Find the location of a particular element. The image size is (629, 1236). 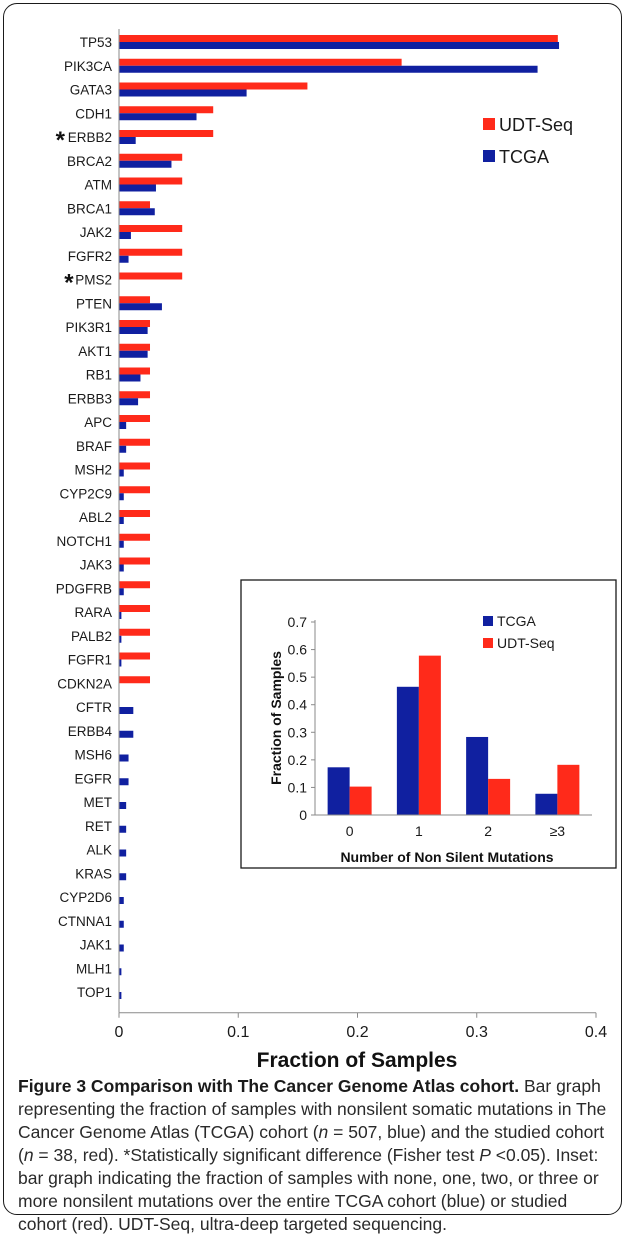

bar-udtseq-FGFR1 is located at coordinates (135, 656).